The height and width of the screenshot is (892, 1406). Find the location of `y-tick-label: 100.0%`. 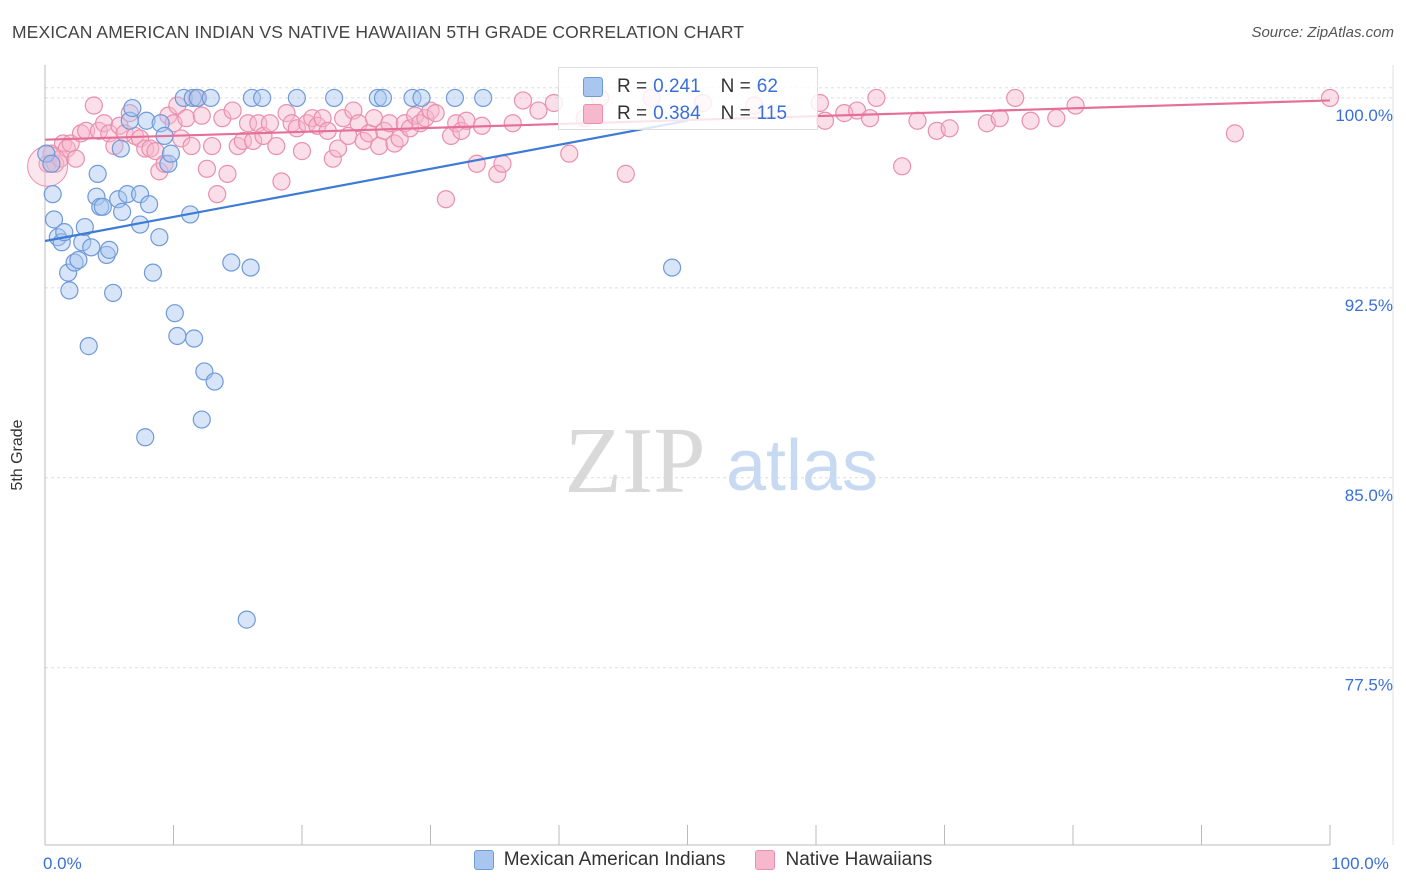

y-tick-label: 100.0% is located at coordinates (1364, 115).